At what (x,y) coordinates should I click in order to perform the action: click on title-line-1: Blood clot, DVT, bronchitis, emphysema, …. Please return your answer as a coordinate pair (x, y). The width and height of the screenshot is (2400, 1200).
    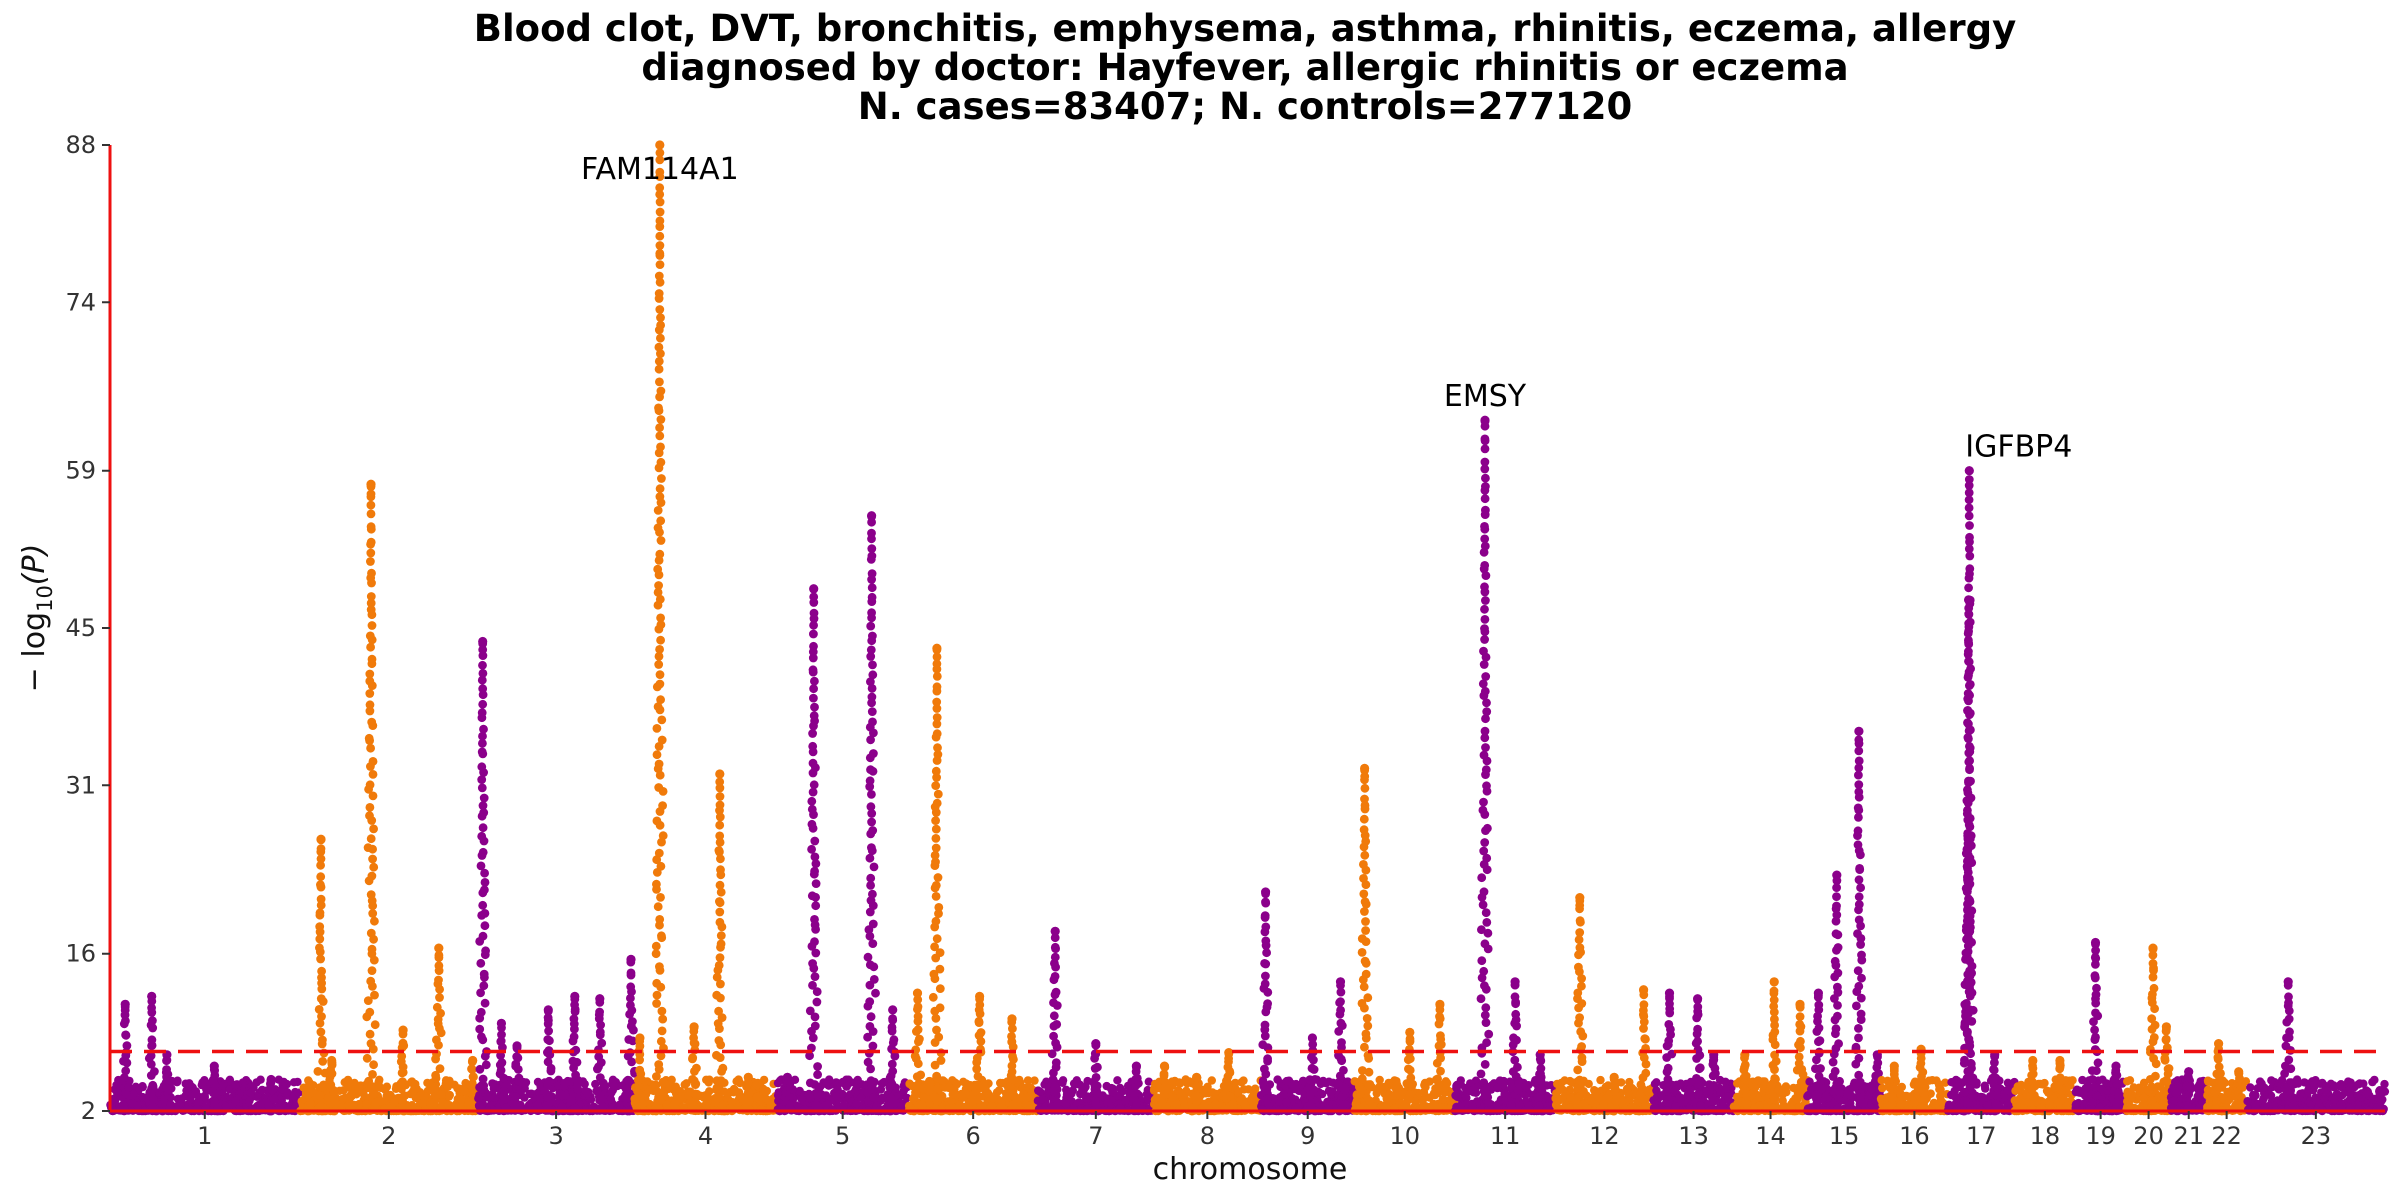
    Looking at the image, I should click on (1245, 28).